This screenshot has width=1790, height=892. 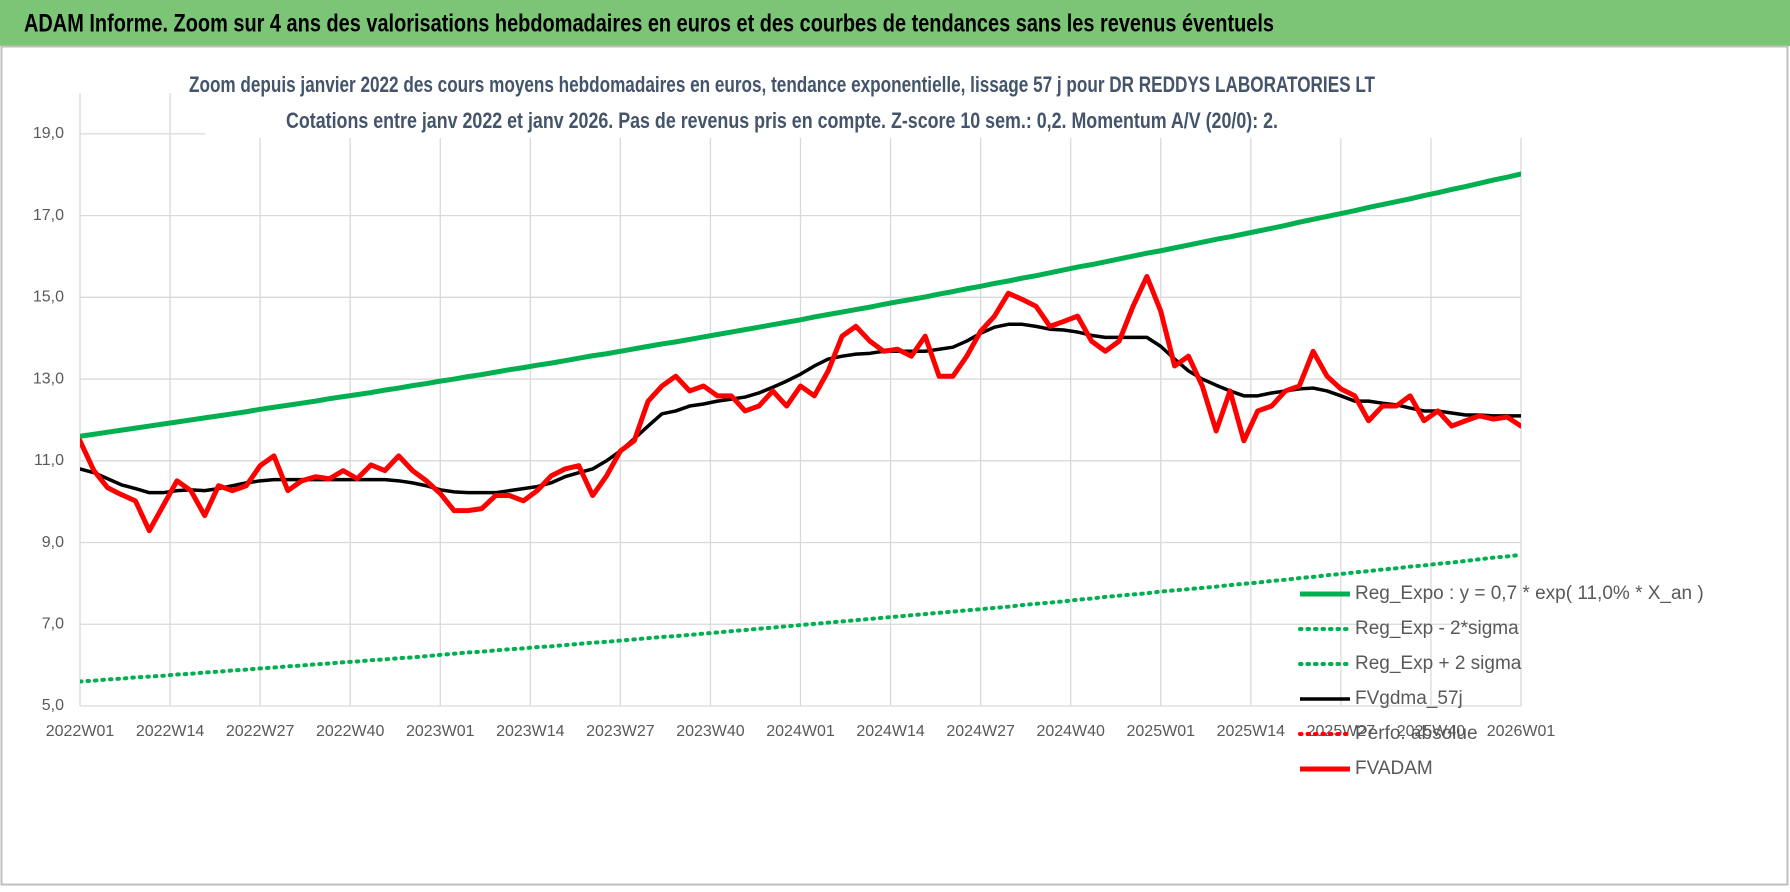 What do you see at coordinates (49, 460) in the screenshot?
I see `y-tick-label: 11,0` at bounding box center [49, 460].